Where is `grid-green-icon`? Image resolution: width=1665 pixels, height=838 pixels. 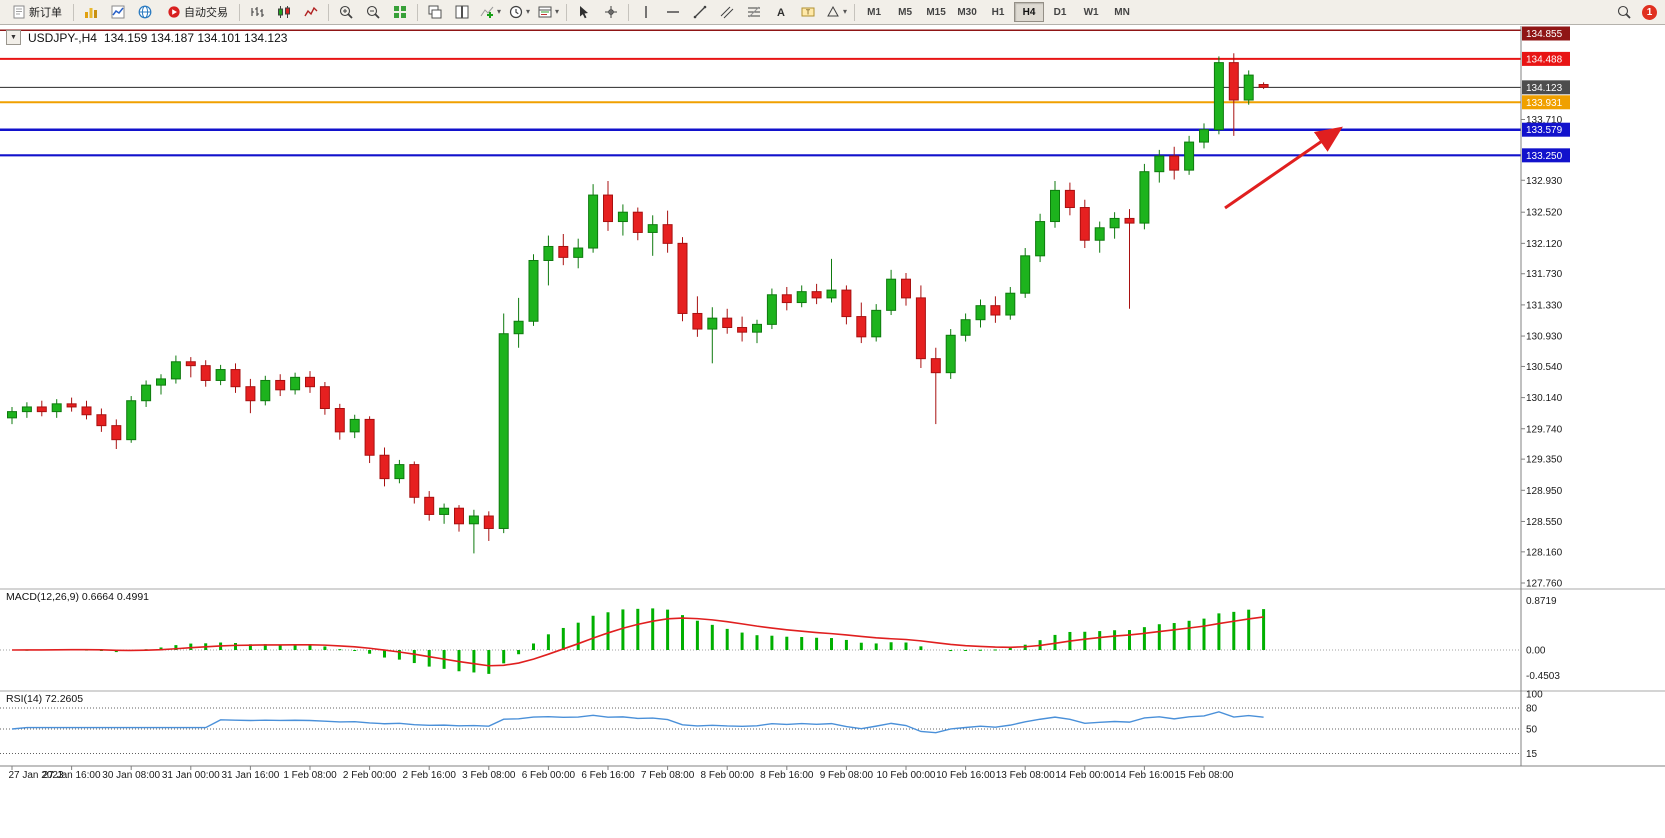 grid-green-icon is located at coordinates (400, 12).